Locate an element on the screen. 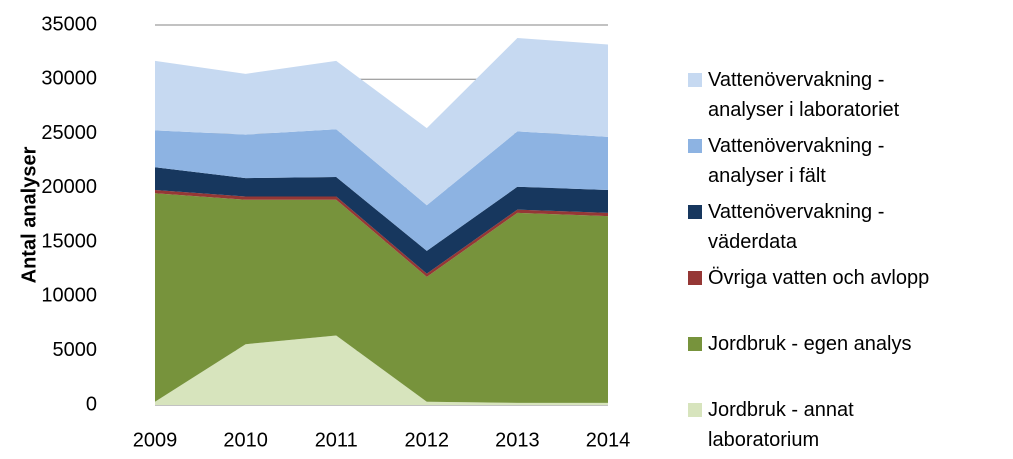 This screenshot has width=1013, height=459. legend-label: Jordbruk - annat laboratorium is located at coordinates (781, 425).